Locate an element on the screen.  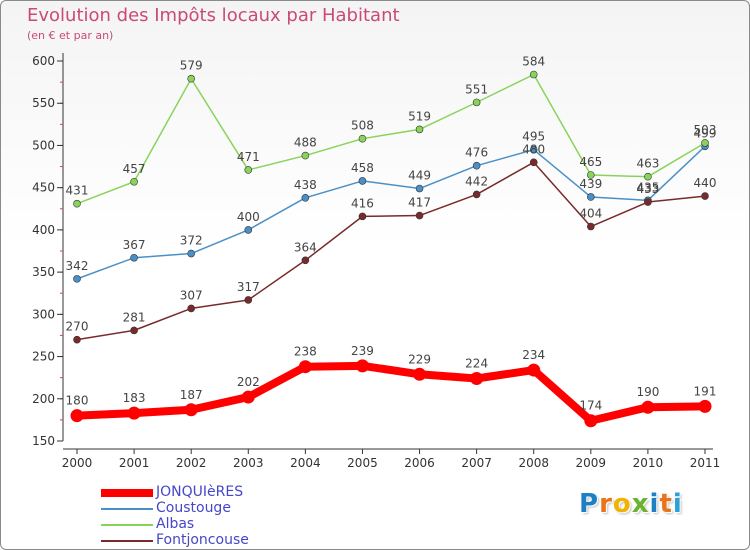
data-label: 463 is located at coordinates (647, 164).